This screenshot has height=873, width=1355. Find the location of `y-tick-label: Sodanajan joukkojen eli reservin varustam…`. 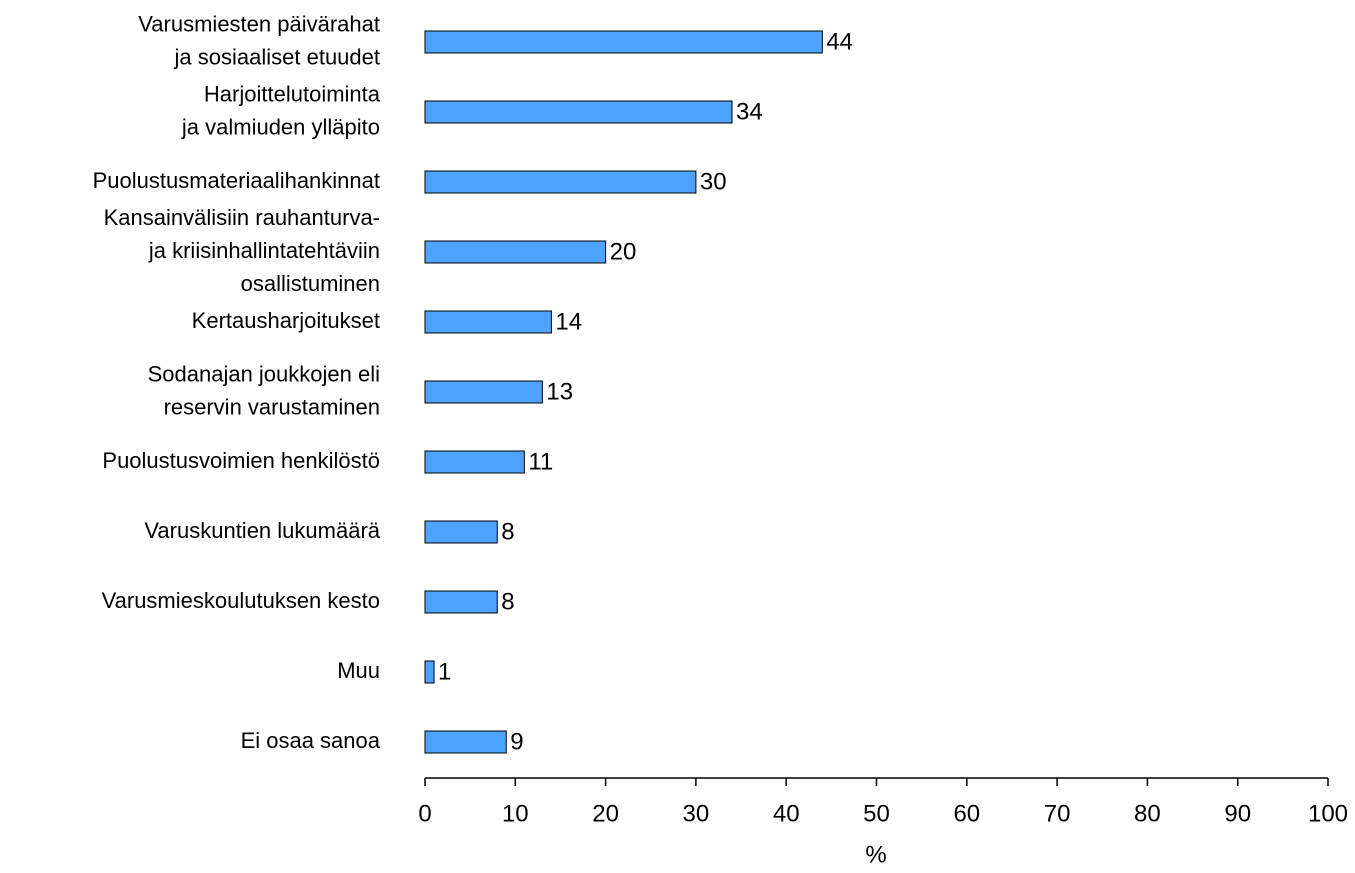

y-tick-label: Sodanajan joukkojen eli reservin varustam… is located at coordinates (264, 390).